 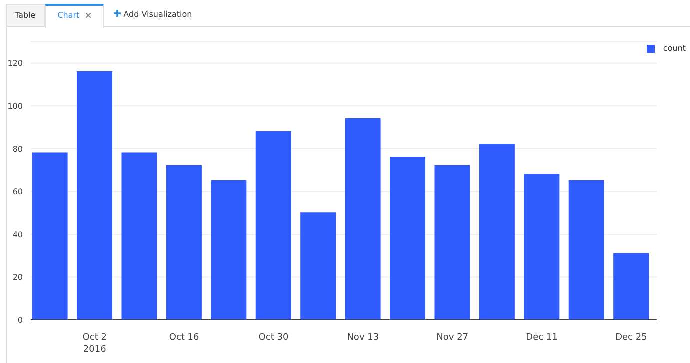 What do you see at coordinates (273, 338) in the screenshot?
I see `x-tick-label: Oct 30` at bounding box center [273, 338].